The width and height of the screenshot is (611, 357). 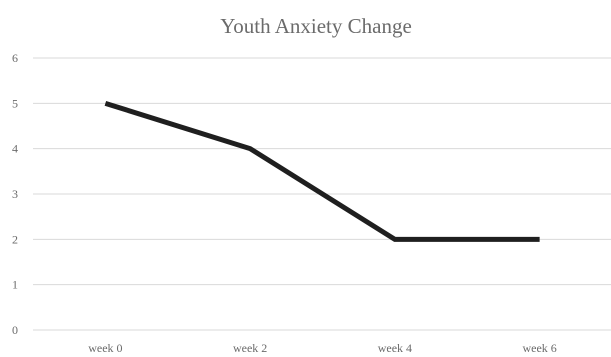 What do you see at coordinates (15, 239) in the screenshot?
I see `y-tick-label: 2` at bounding box center [15, 239].